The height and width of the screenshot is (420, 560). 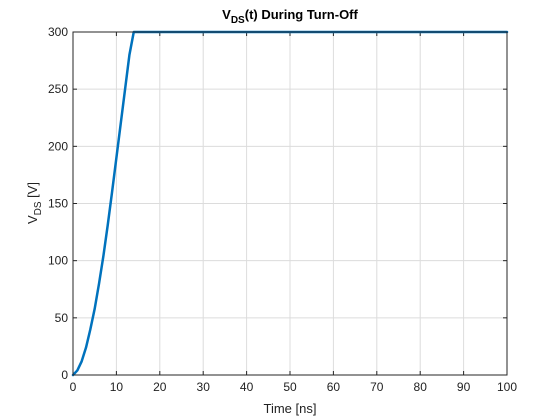 What do you see at coordinates (58, 146) in the screenshot?
I see `y-tick-label: 200` at bounding box center [58, 146].